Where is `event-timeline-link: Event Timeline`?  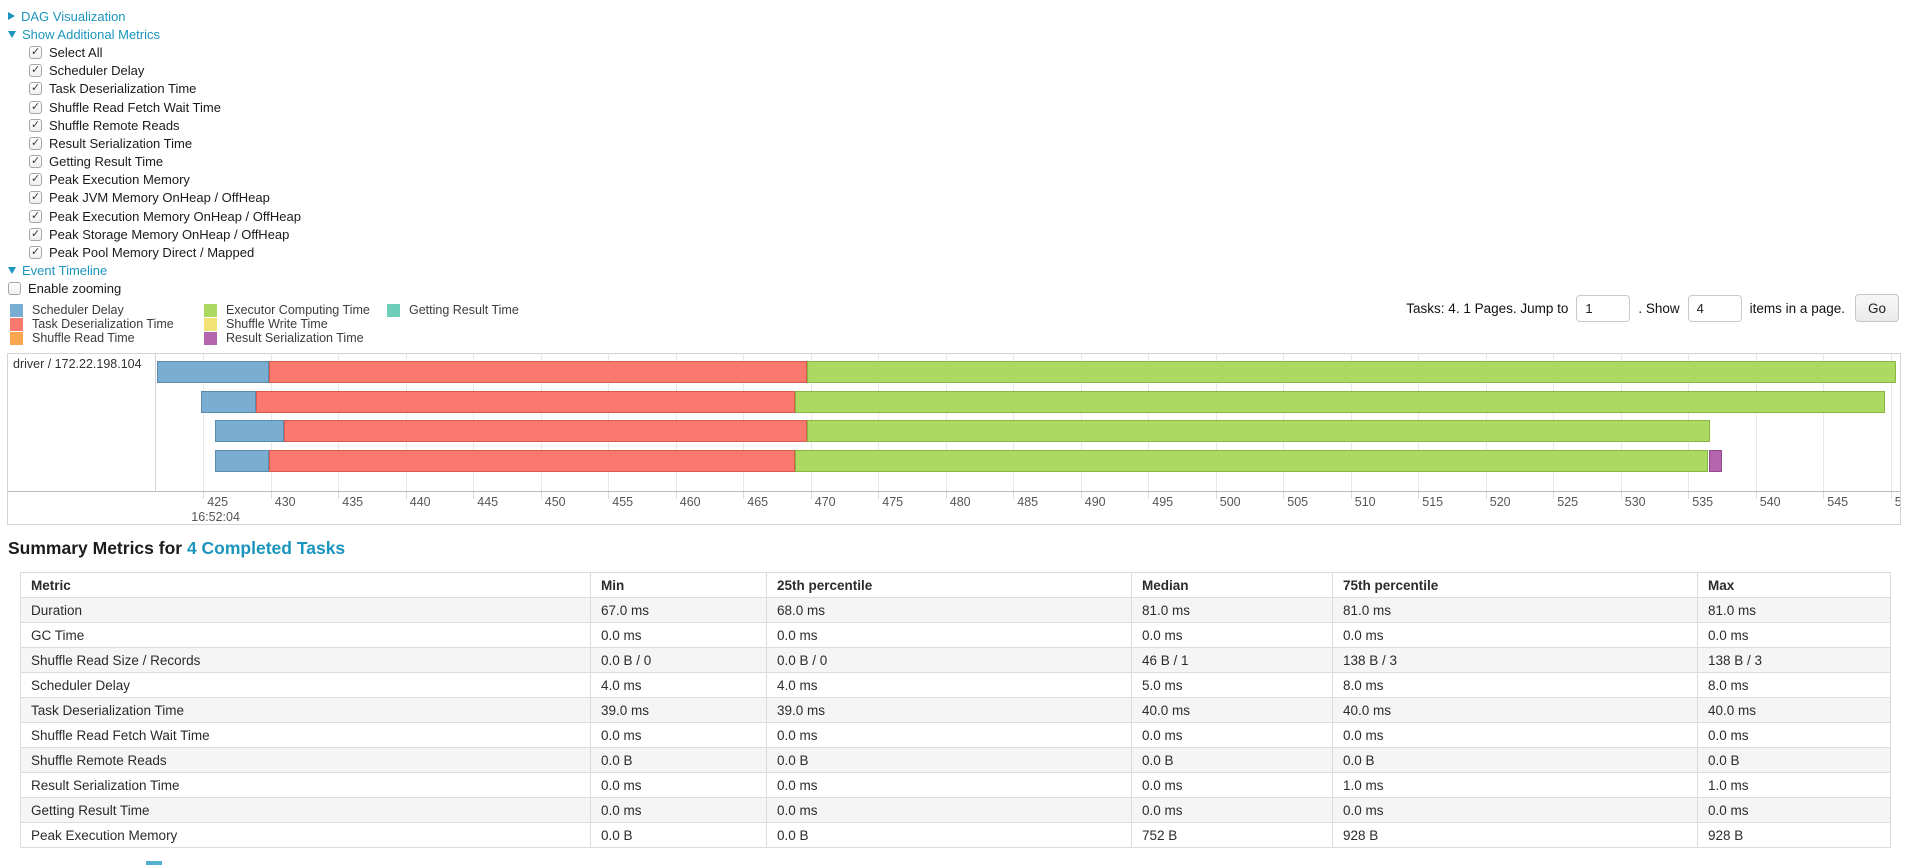
event-timeline-link: Event Timeline is located at coordinates (65, 271).